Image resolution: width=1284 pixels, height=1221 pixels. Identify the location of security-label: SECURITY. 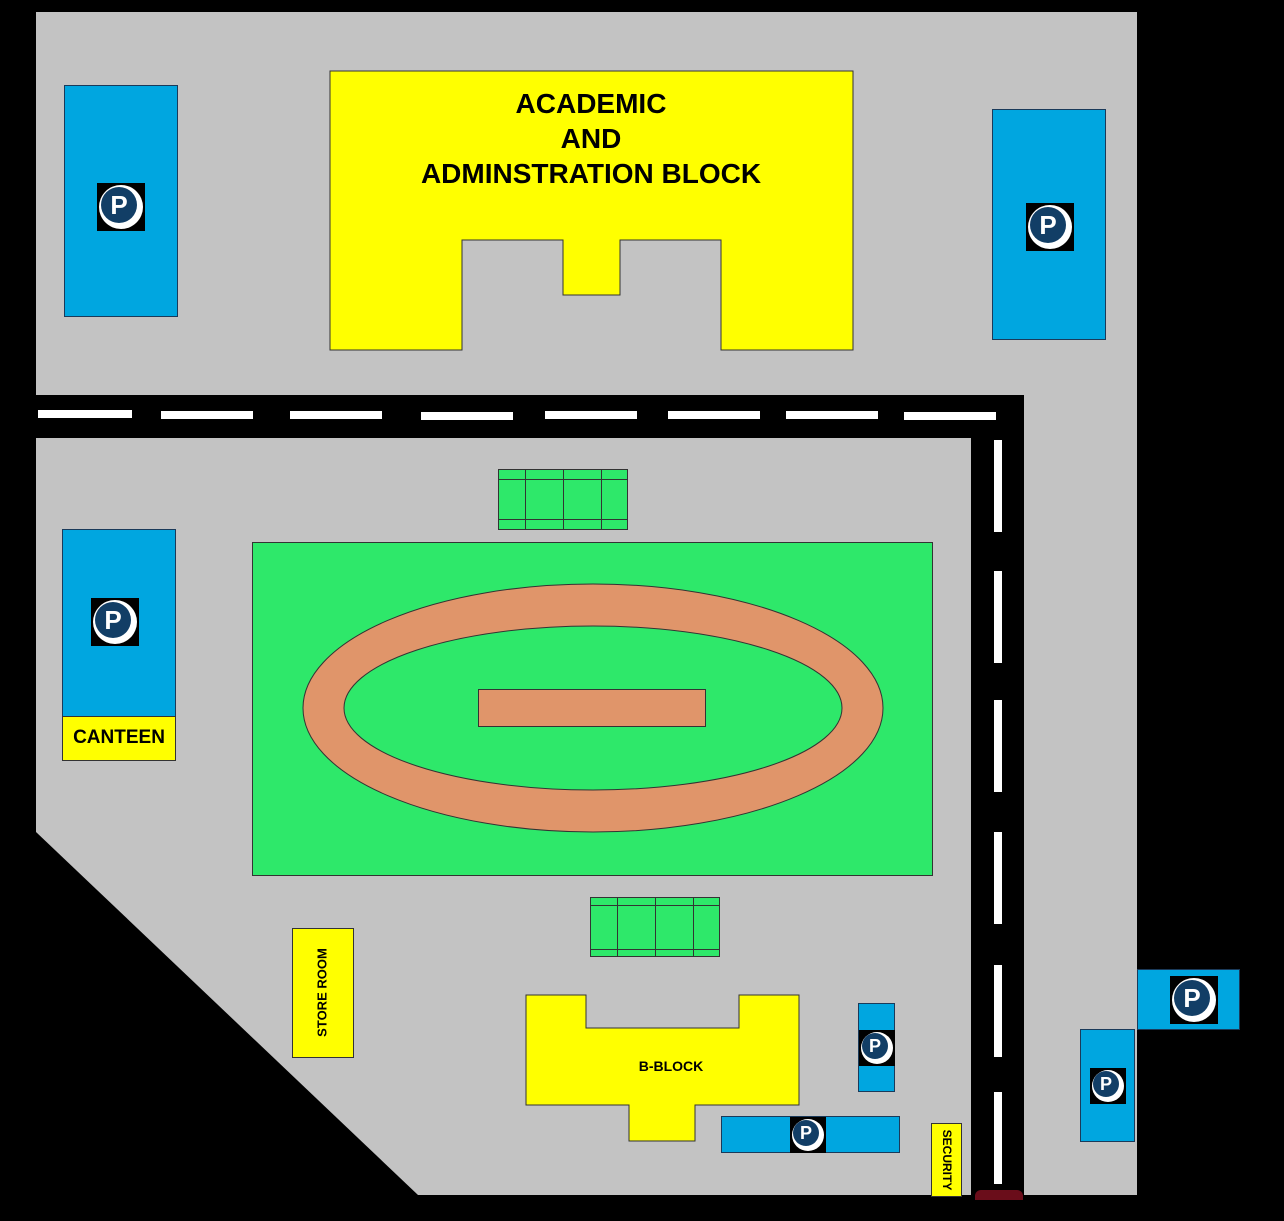
(947, 1160).